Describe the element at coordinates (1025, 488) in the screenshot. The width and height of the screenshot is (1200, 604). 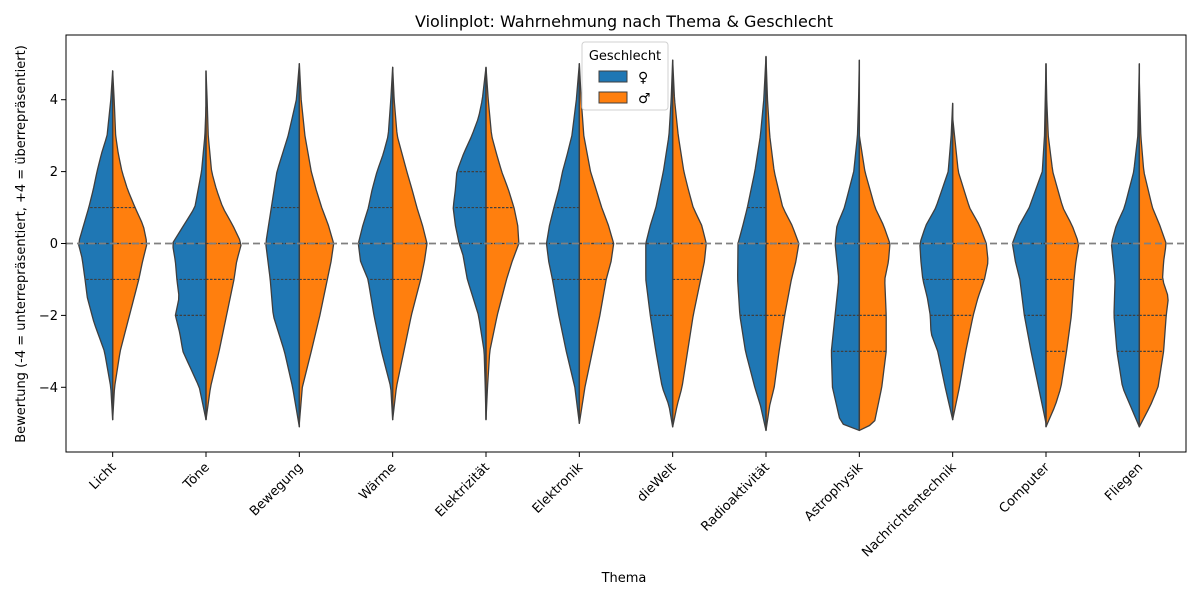
I see `x-tick-label: Computer` at that location.